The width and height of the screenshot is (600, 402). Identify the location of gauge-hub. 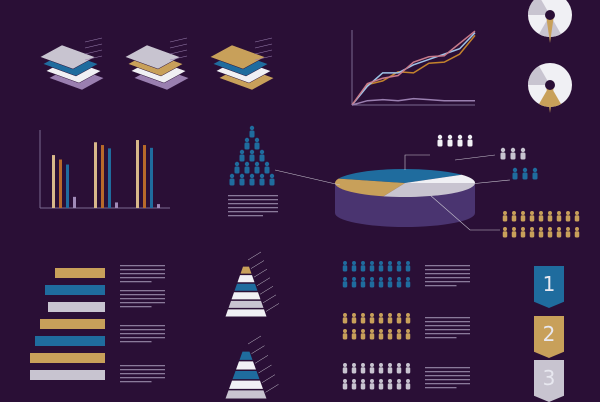
(550, 15).